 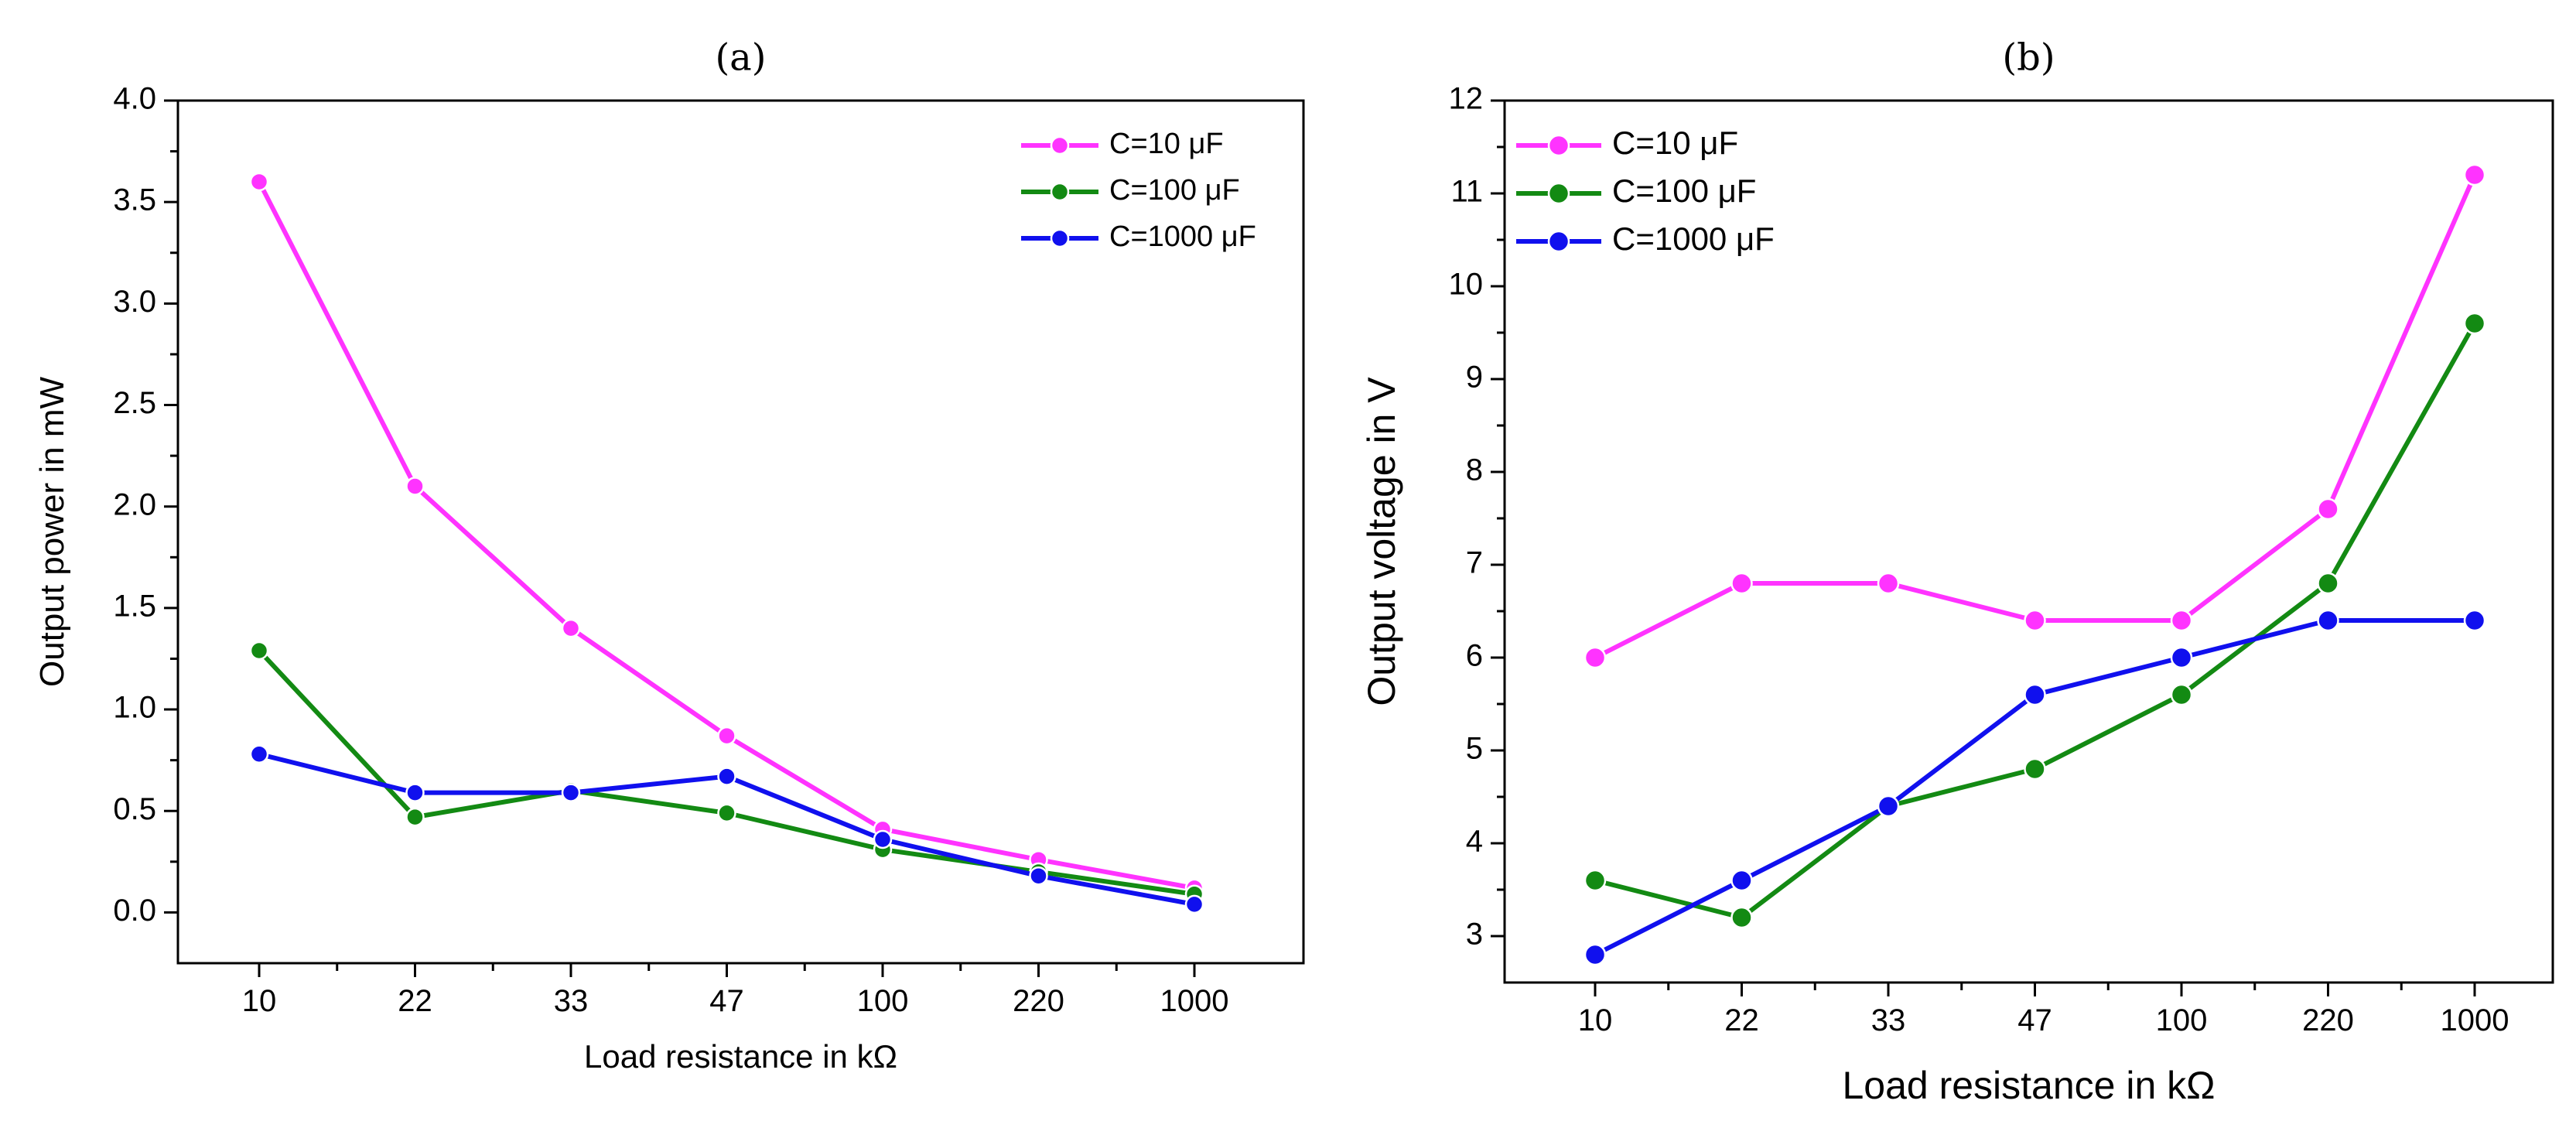 What do you see at coordinates (134, 200) in the screenshot?
I see `y-tick-label: 3.5` at bounding box center [134, 200].